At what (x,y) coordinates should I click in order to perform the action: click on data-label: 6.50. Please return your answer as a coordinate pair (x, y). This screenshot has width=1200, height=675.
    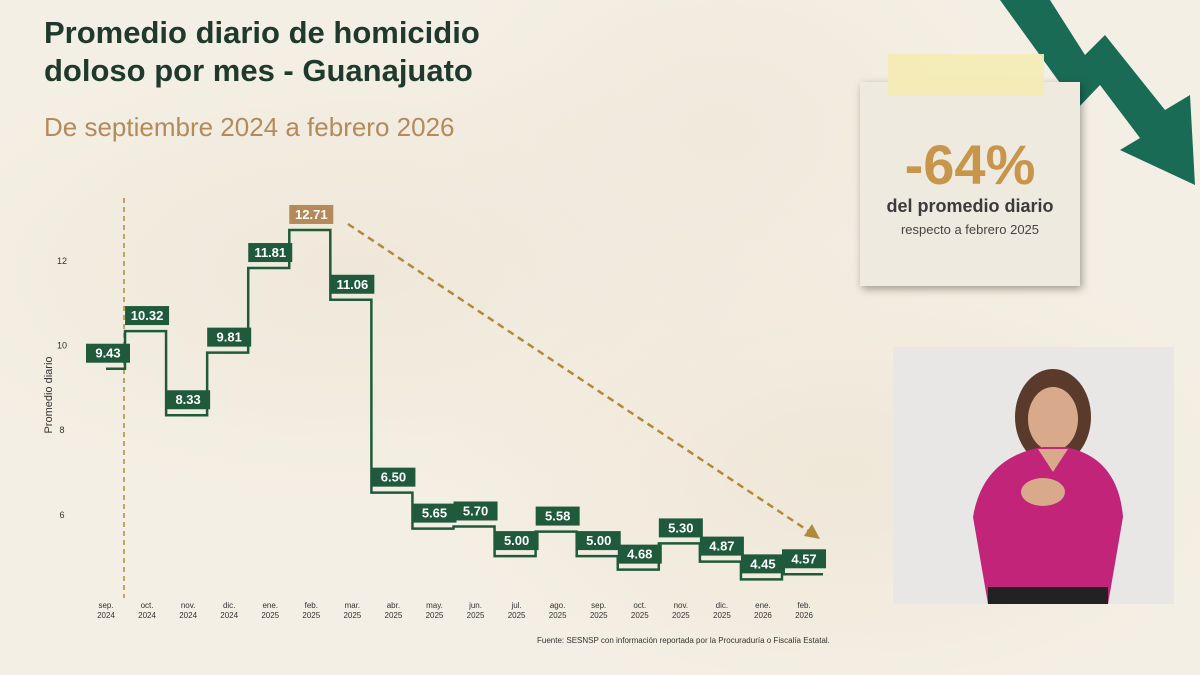
    Looking at the image, I should click on (393, 477).